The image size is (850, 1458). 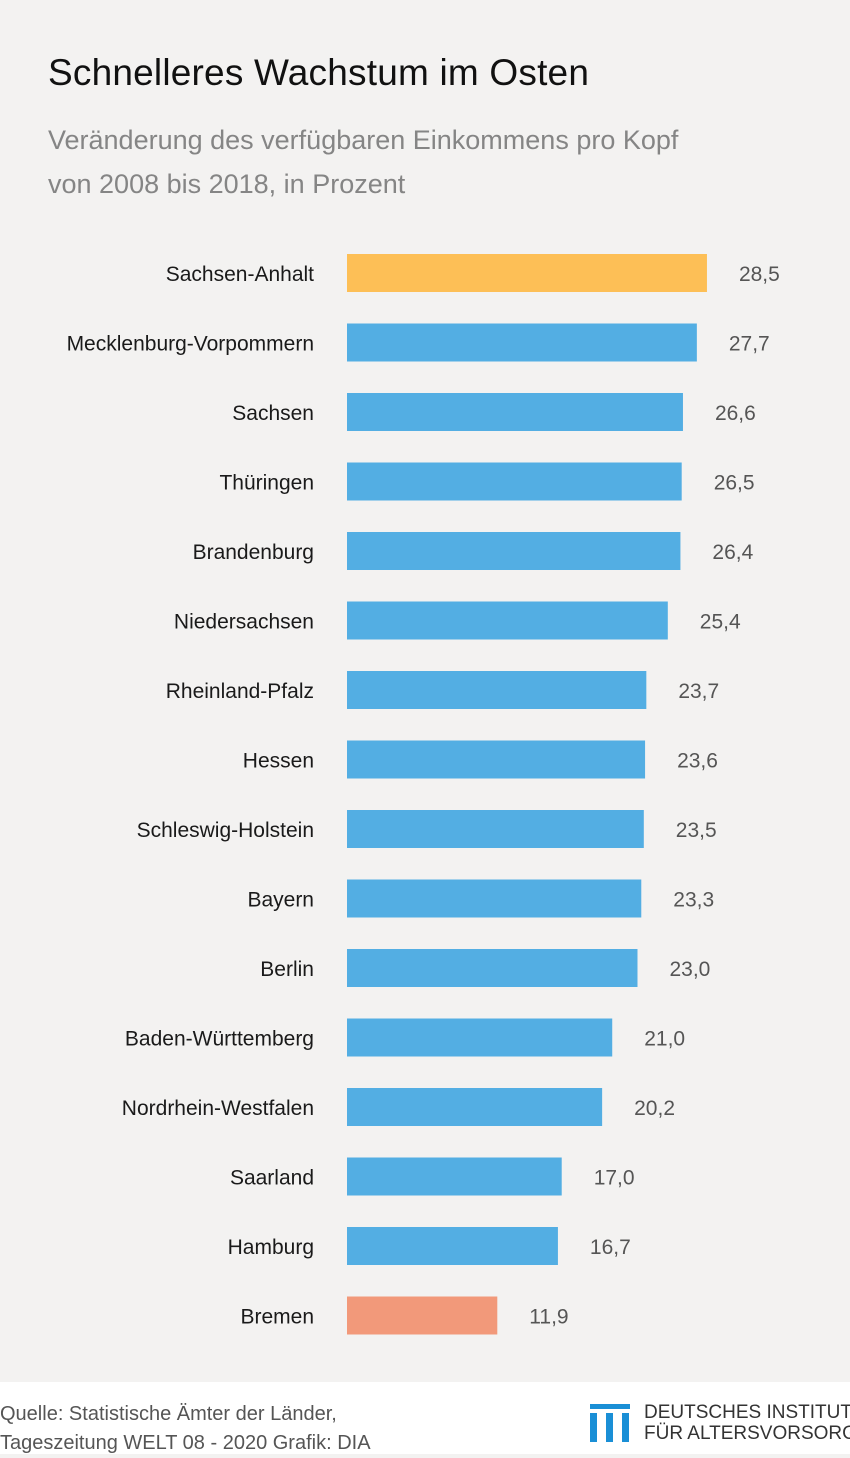 I want to click on dia-logo-mark, so click(x=610, y=1423).